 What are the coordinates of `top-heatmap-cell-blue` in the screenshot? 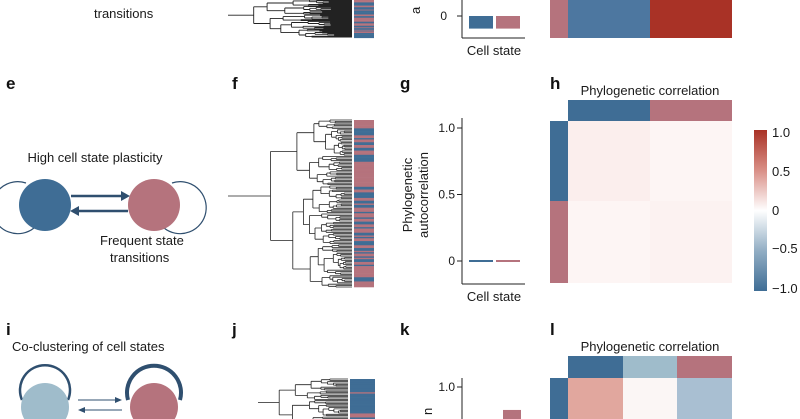 It's located at (609, 19).